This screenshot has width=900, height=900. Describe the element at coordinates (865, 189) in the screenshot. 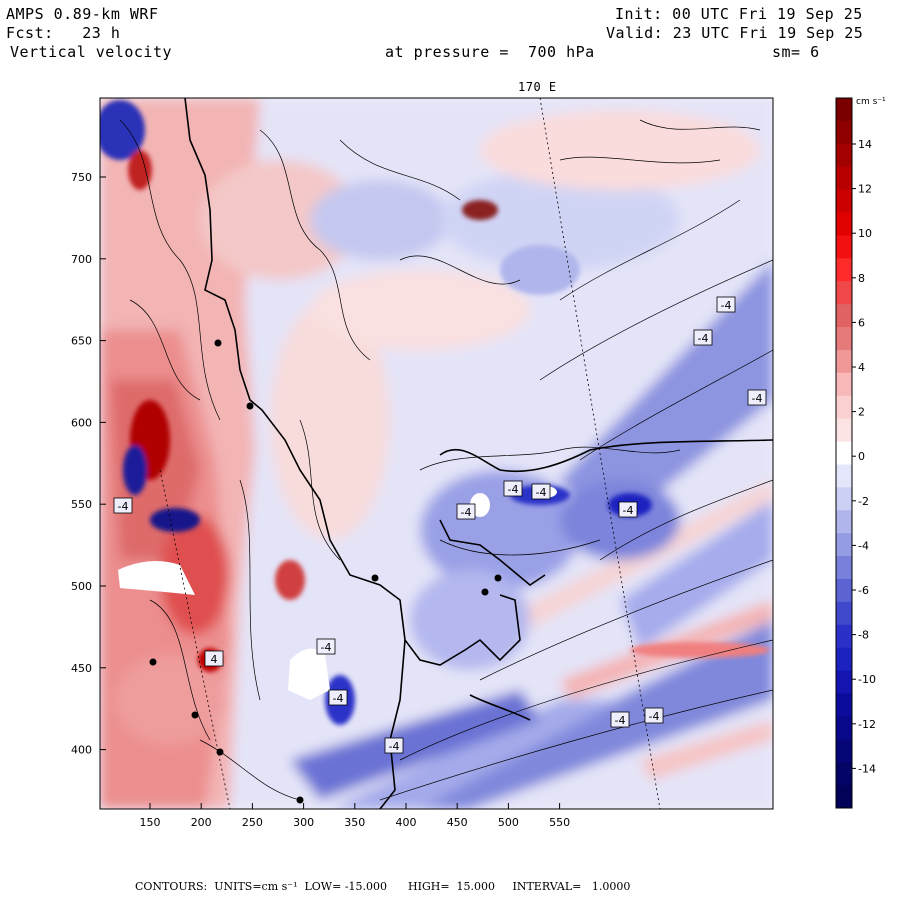

I see `colorbar-label: 12` at that location.